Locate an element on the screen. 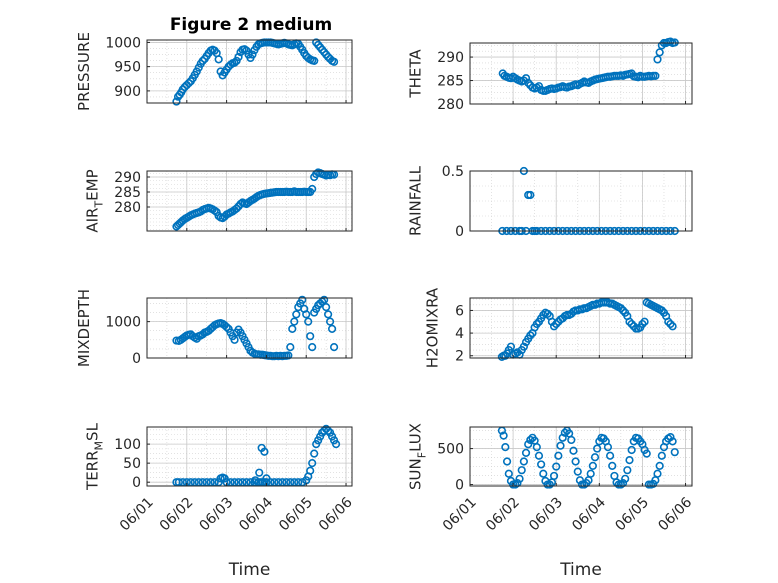 This screenshot has height=583, width=778. y-axis-label: TERRMSL is located at coordinates (95, 456).